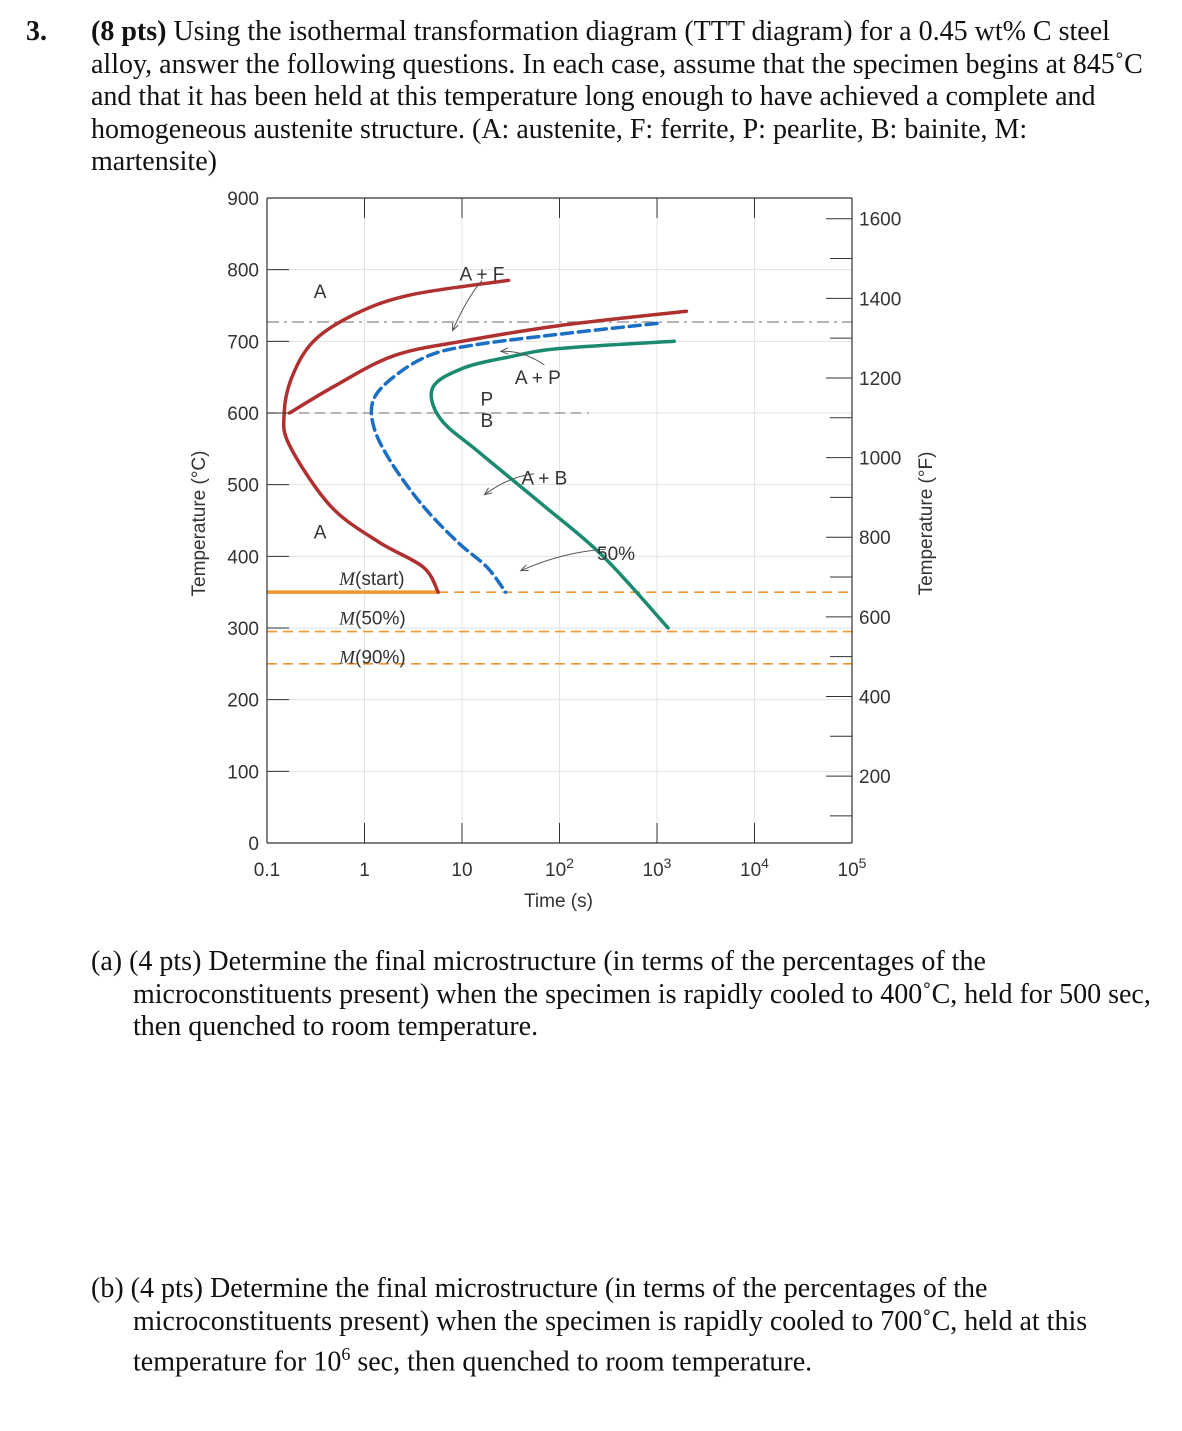  I want to click on y-right-tick-label: 400, so click(875, 698).